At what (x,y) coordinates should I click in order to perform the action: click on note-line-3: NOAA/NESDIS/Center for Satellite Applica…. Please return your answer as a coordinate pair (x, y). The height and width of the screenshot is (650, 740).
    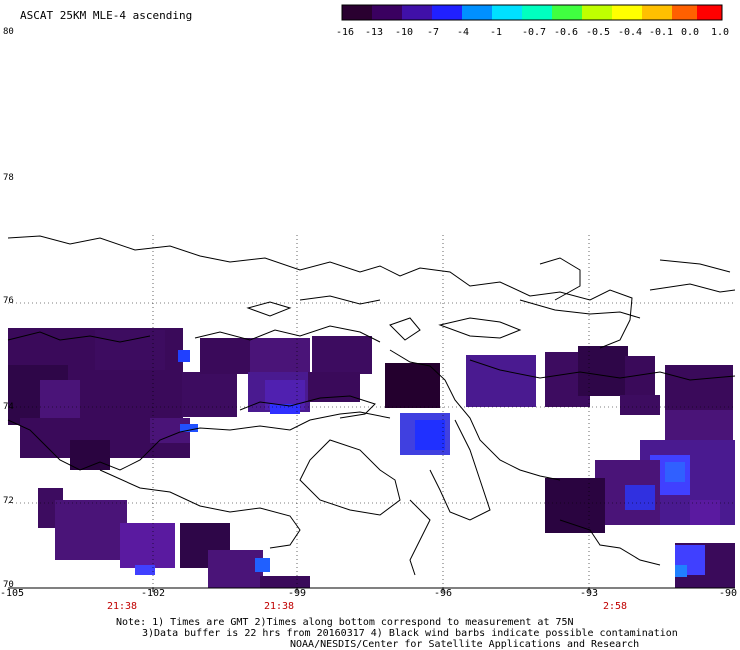
    Looking at the image, I should click on (465, 644).